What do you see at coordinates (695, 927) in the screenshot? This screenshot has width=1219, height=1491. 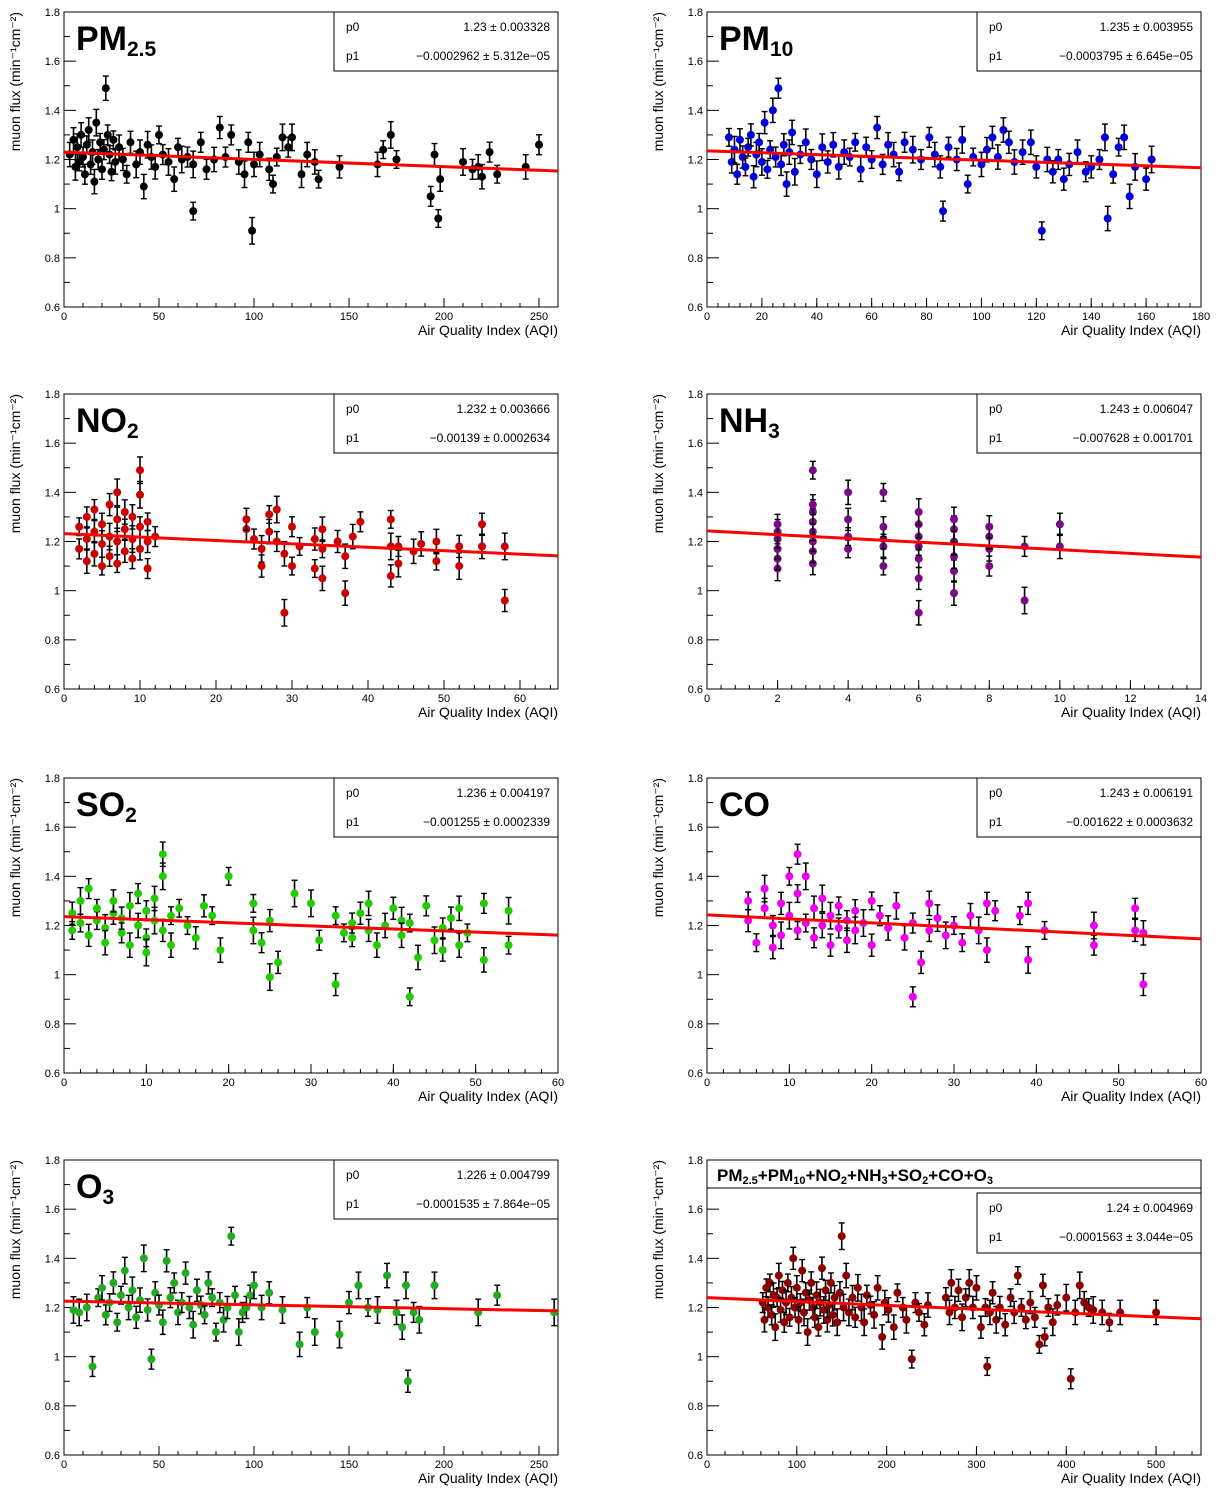 I see `y-tick-label: 1.2` at bounding box center [695, 927].